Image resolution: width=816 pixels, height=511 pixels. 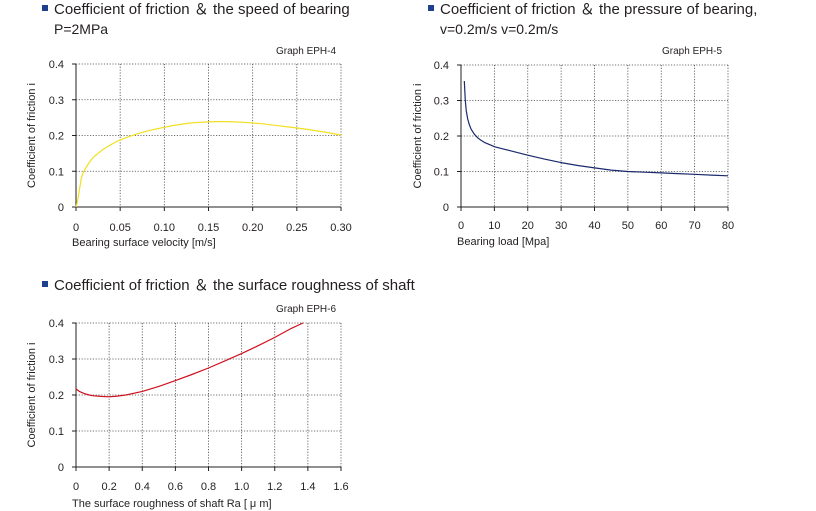 What do you see at coordinates (175, 487) in the screenshot?
I see `x-tick-label: 0.6` at bounding box center [175, 487].